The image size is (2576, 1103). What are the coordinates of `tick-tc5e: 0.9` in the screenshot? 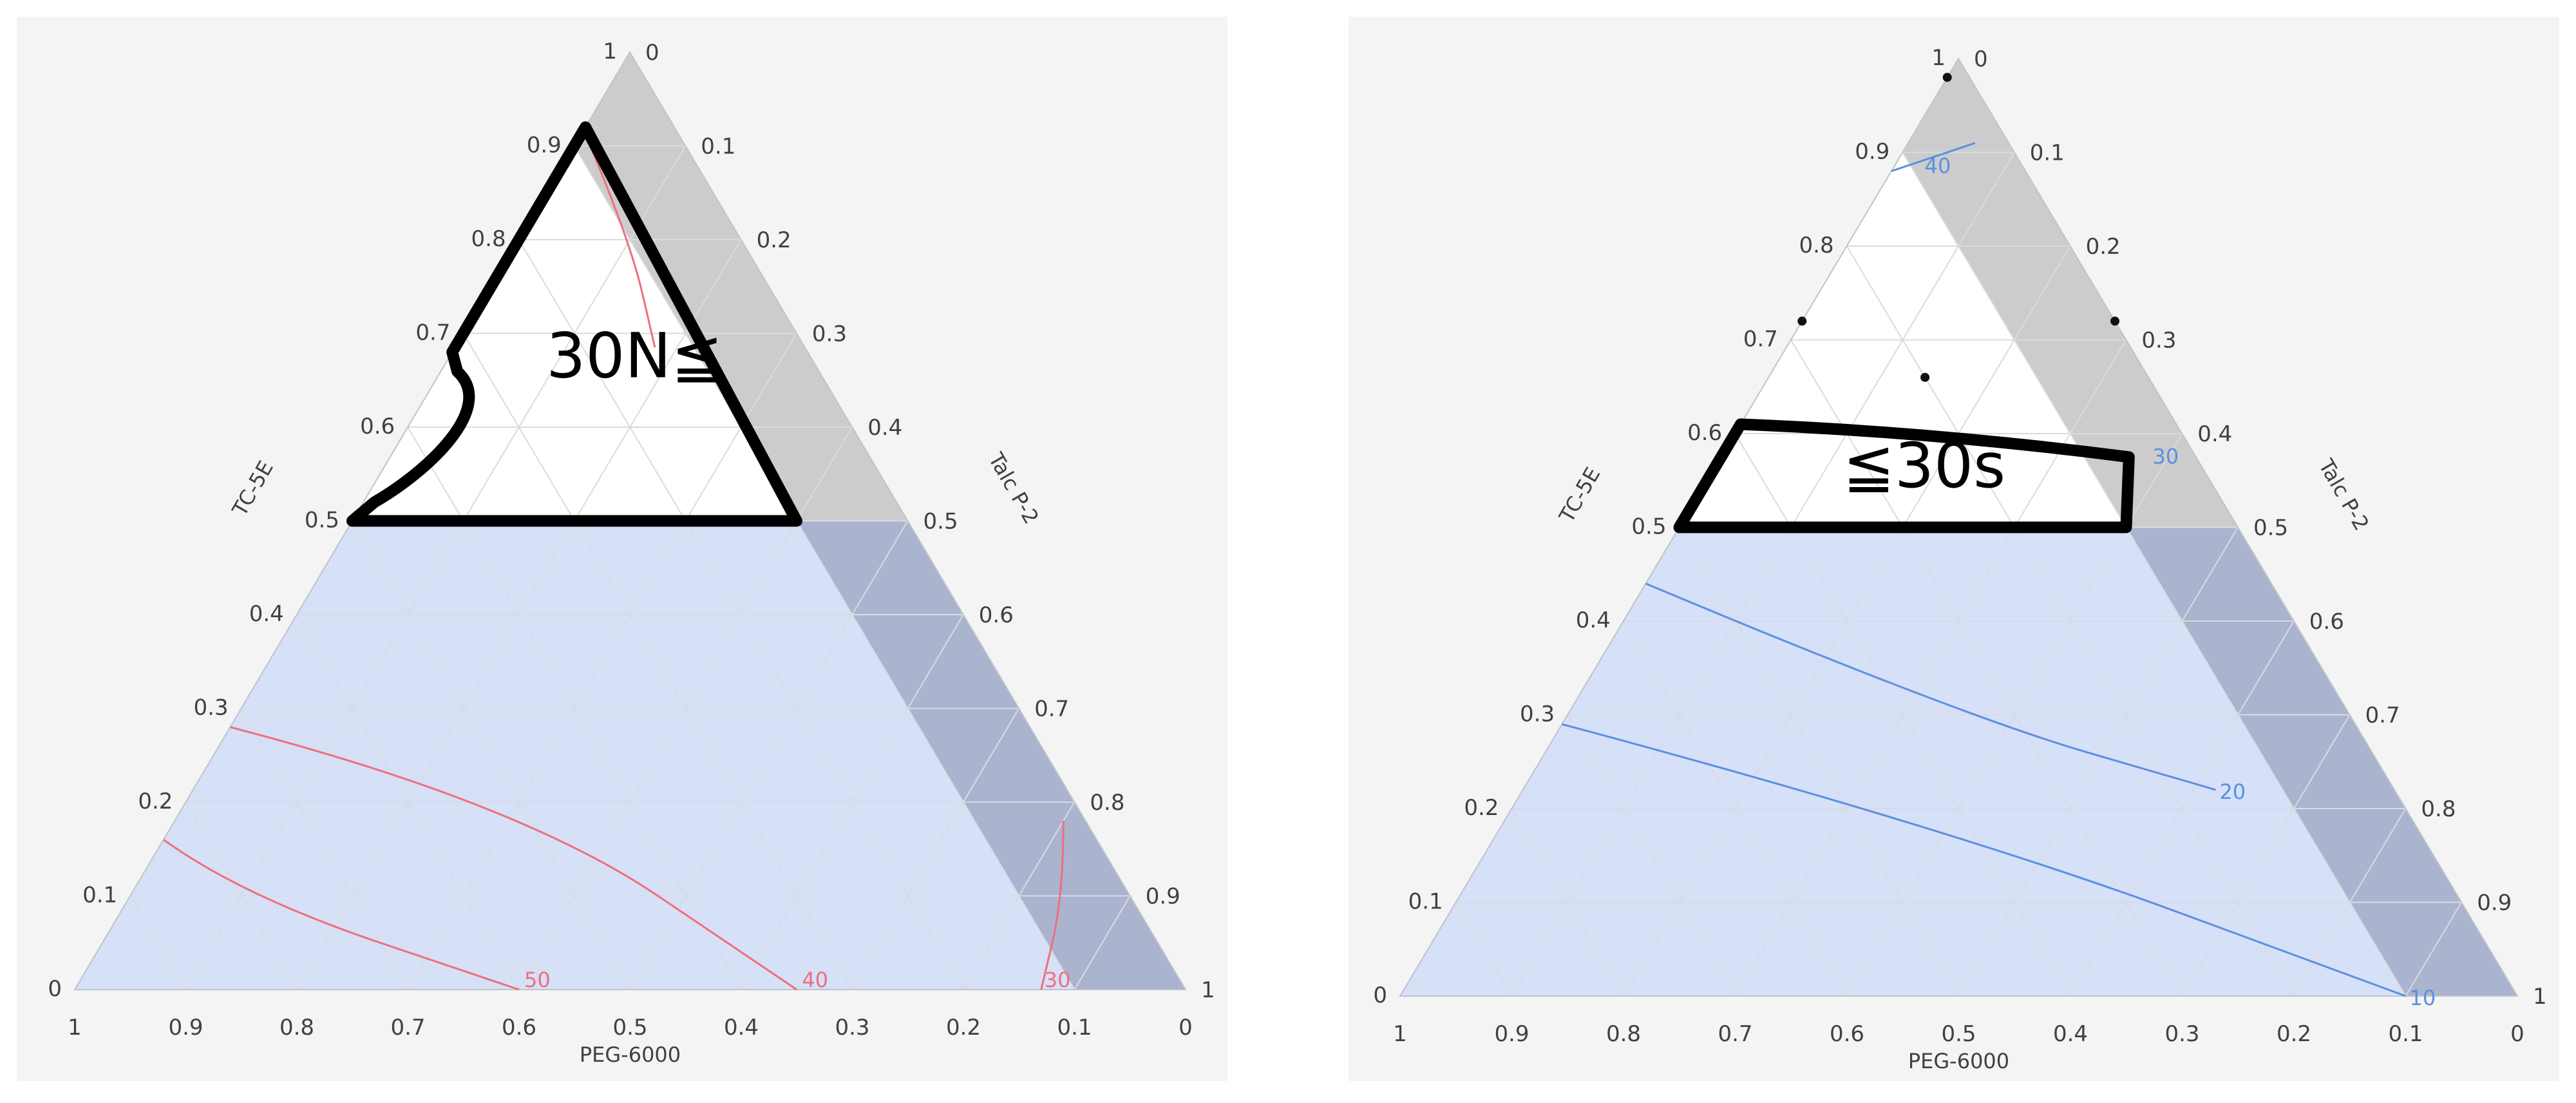 It's located at (544, 145).